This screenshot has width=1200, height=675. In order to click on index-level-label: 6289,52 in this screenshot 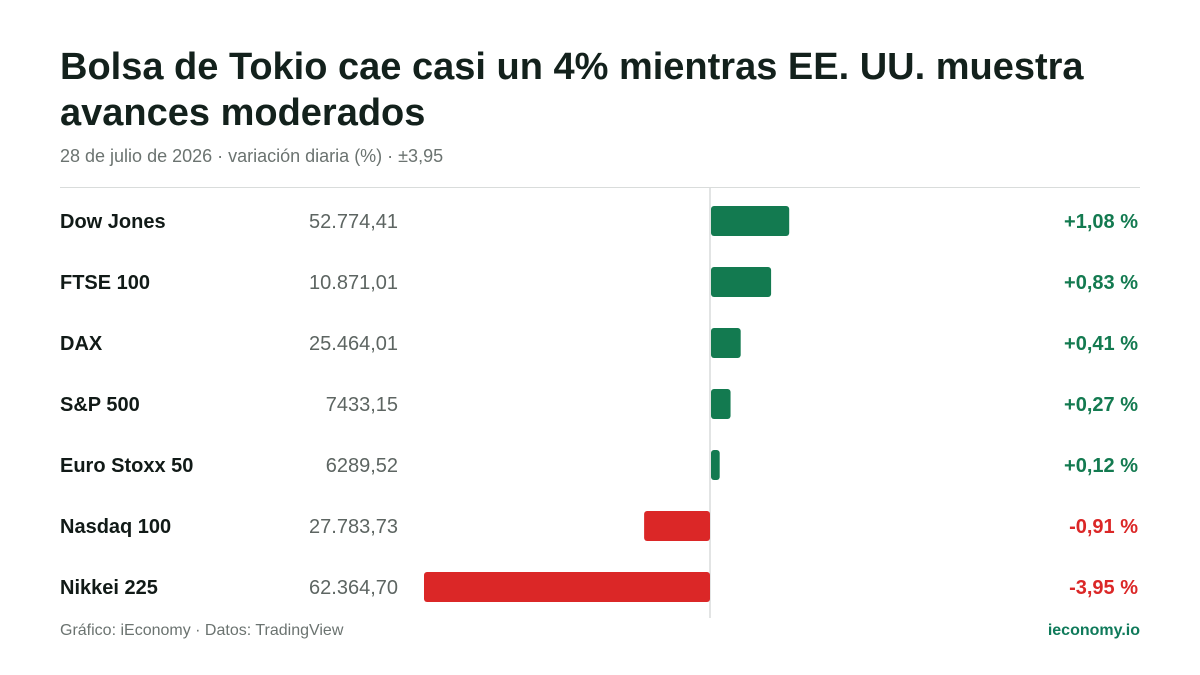, I will do `click(362, 466)`.